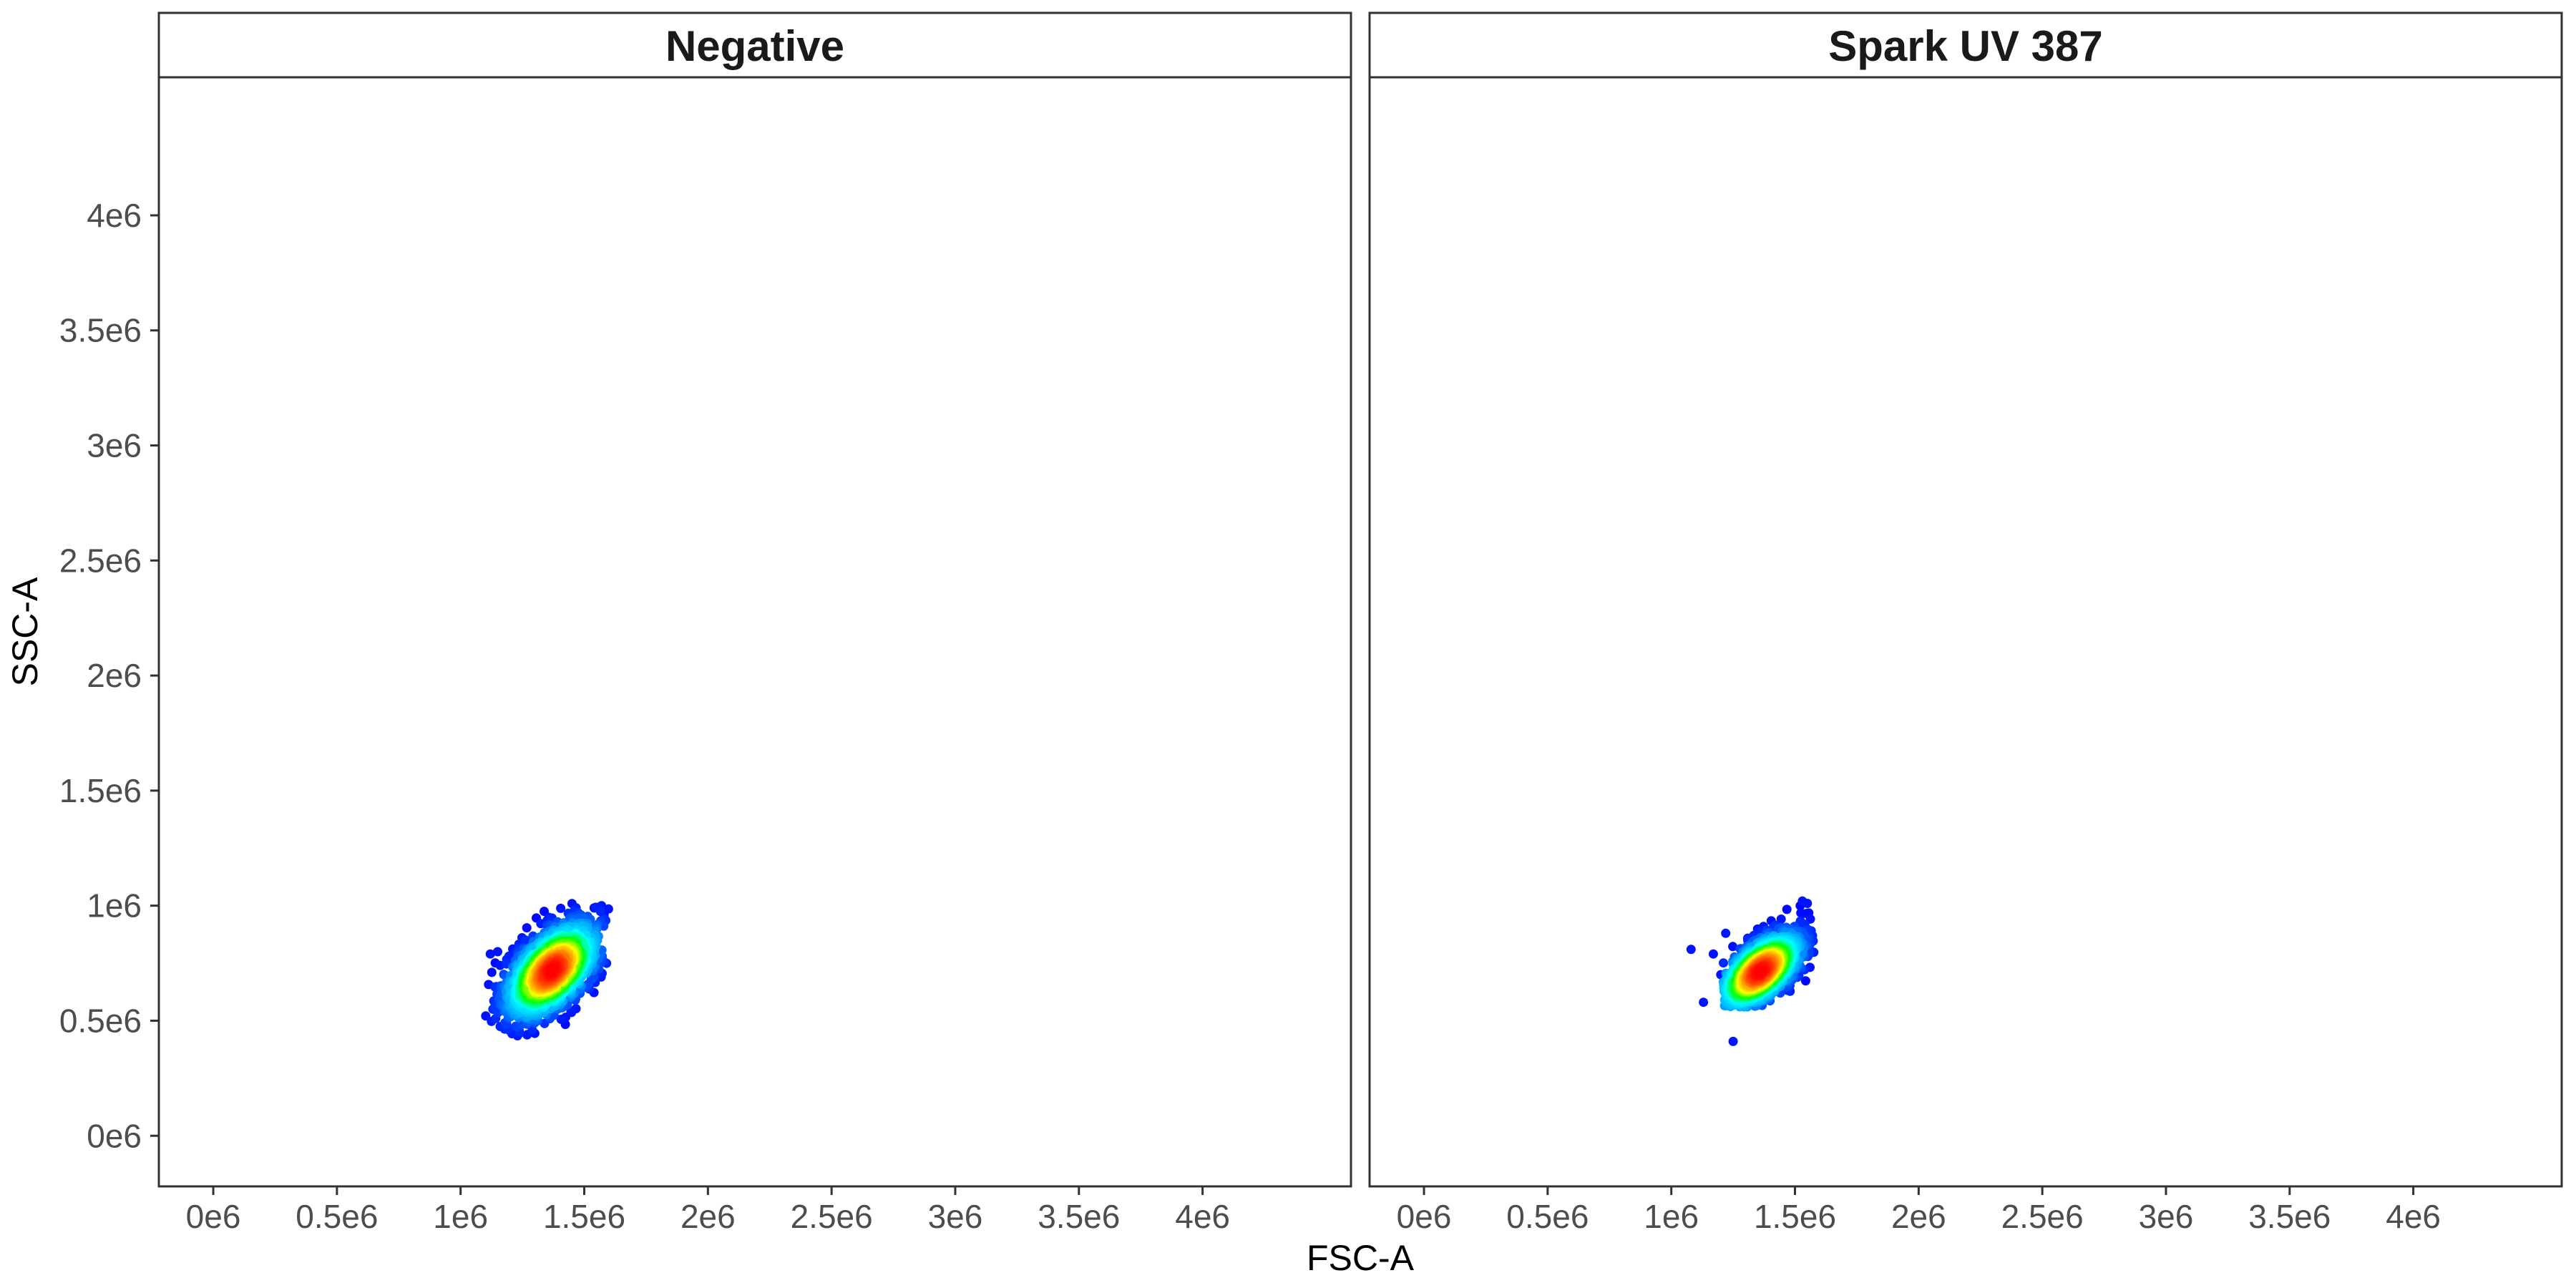 This screenshot has height=1288, width=2576. What do you see at coordinates (114, 905) in the screenshot?
I see `y-tick-label: 1e6` at bounding box center [114, 905].